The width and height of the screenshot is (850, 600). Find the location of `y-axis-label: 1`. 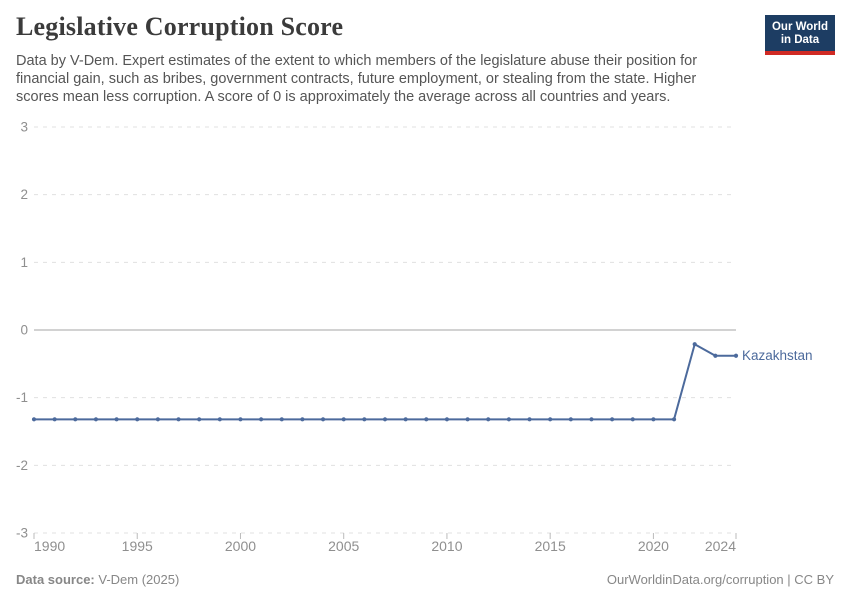

y-axis-label: 1 is located at coordinates (24, 262).